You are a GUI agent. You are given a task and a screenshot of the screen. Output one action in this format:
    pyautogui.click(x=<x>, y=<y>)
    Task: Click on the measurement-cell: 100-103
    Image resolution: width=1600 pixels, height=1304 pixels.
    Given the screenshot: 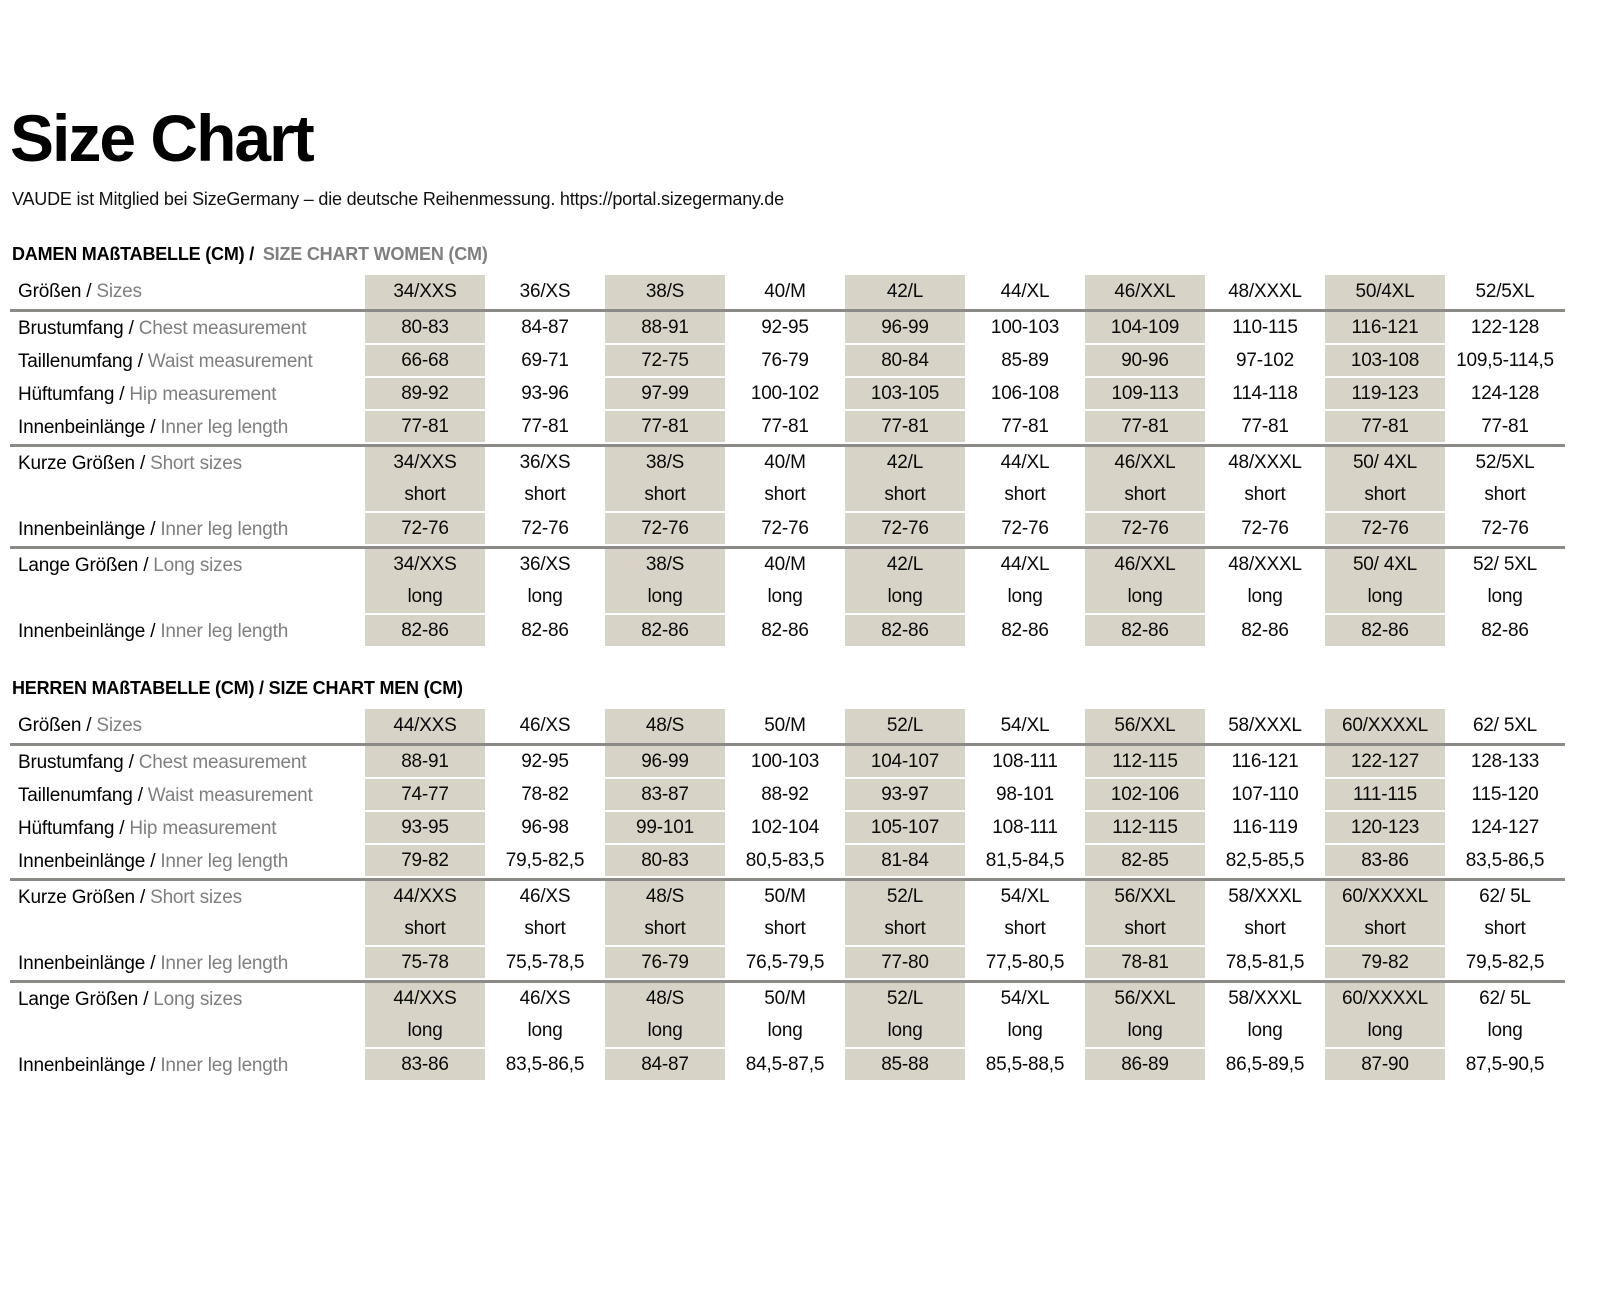 What is the action you would take?
    pyautogui.click(x=1025, y=329)
    